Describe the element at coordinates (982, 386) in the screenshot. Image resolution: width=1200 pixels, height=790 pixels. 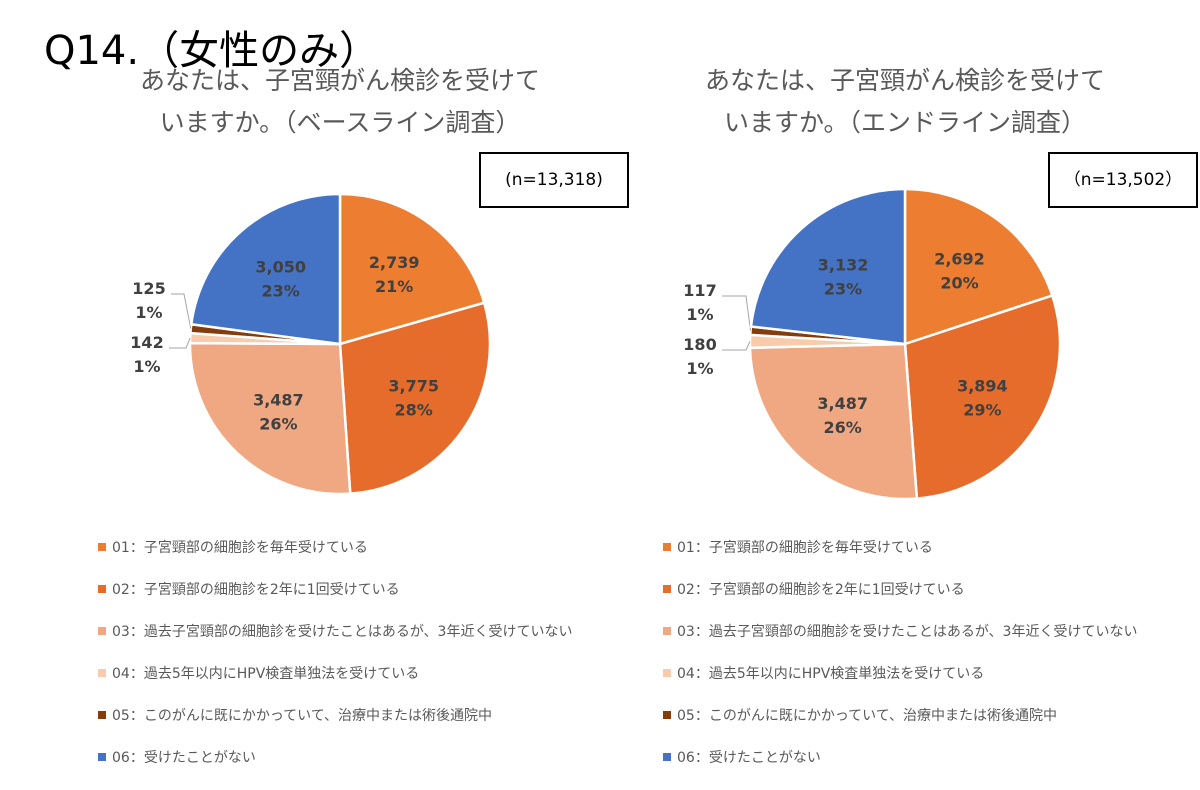
I see `data-label-value: 3,894` at that location.